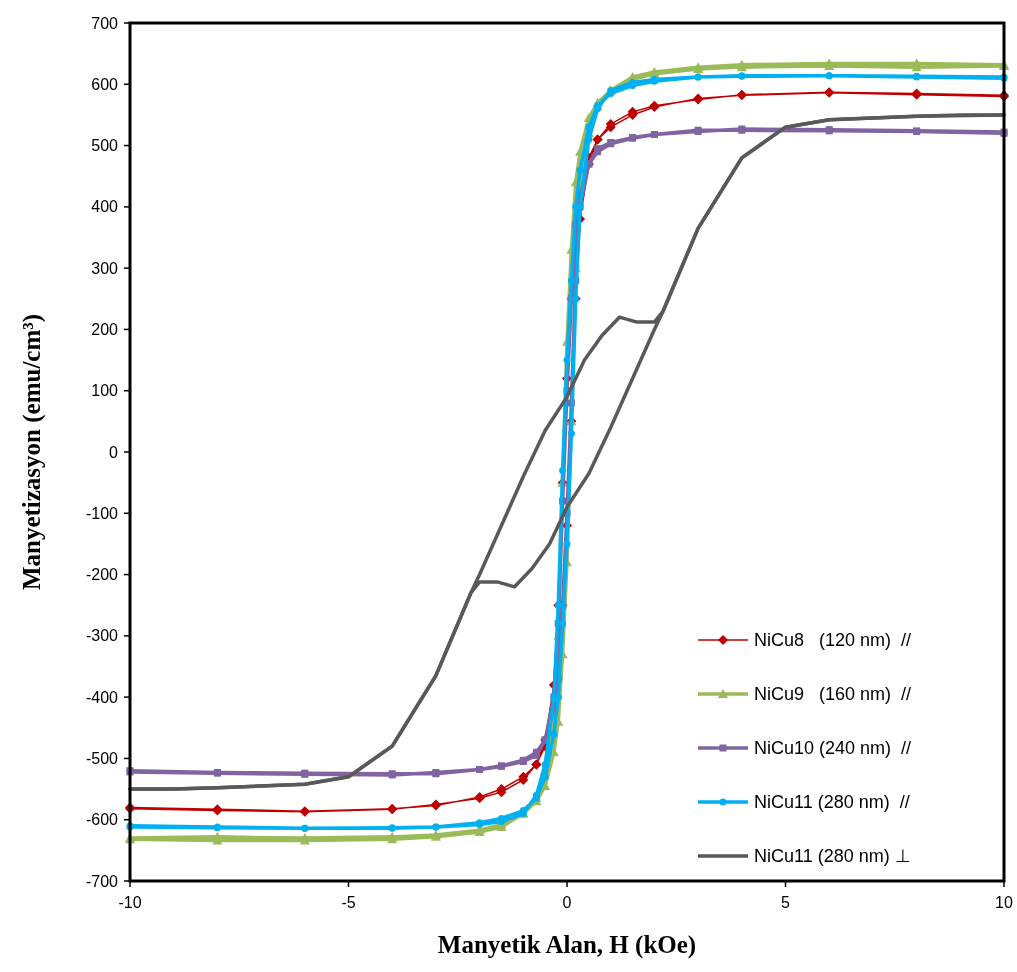  Describe the element at coordinates (348, 902) in the screenshot. I see `x-tick-label: -5` at that location.